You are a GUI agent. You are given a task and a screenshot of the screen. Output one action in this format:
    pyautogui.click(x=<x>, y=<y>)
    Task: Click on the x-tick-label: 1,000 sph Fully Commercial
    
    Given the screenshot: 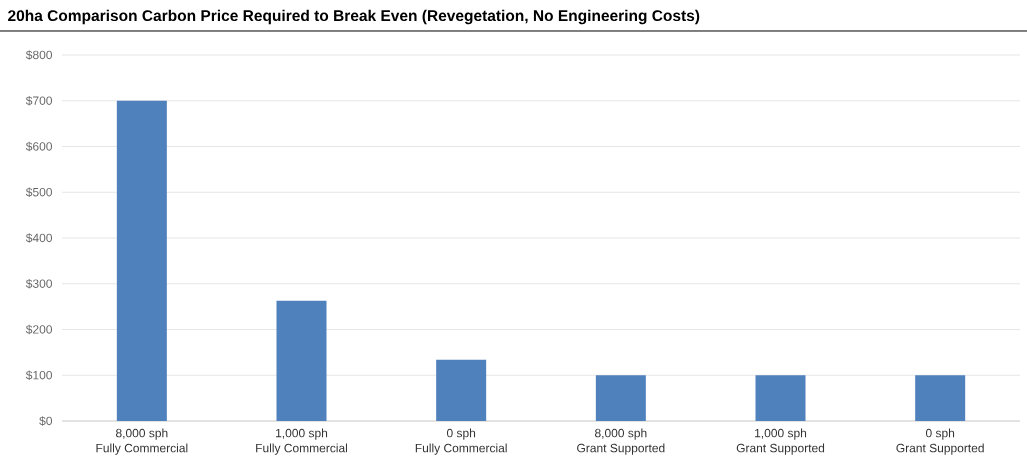 What is the action you would take?
    pyautogui.click(x=302, y=441)
    